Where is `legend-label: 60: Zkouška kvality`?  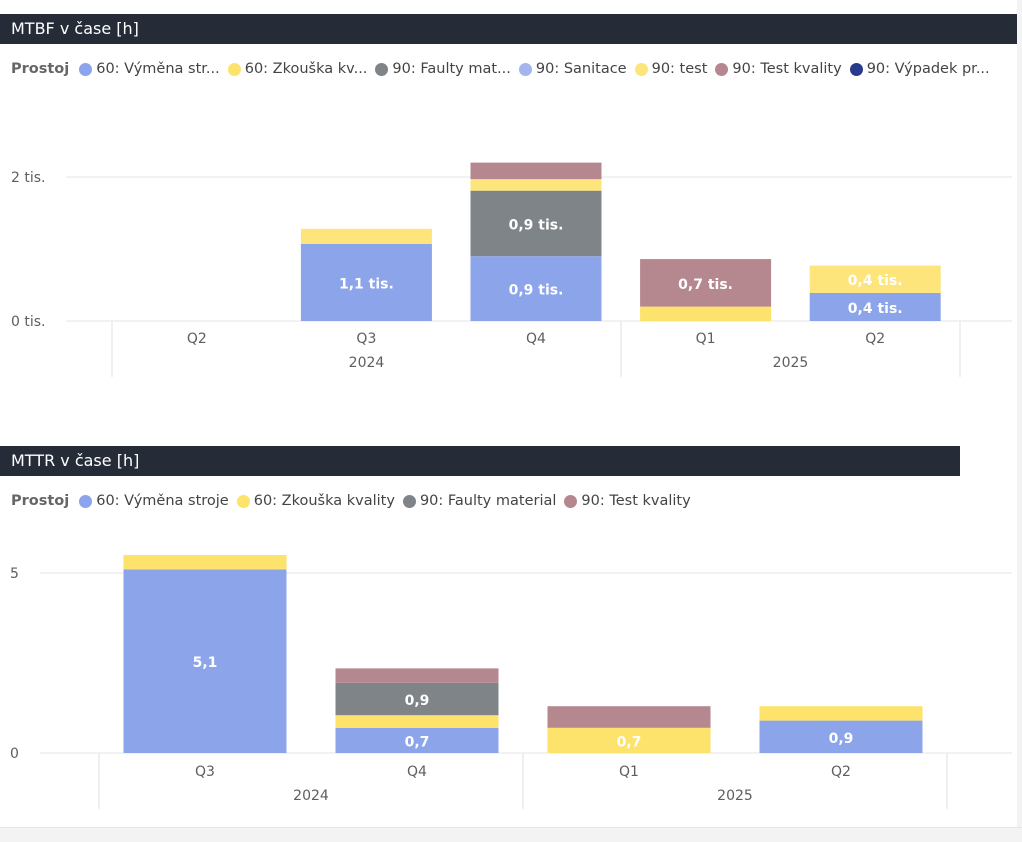 legend-label: 60: Zkouška kvality is located at coordinates (324, 501).